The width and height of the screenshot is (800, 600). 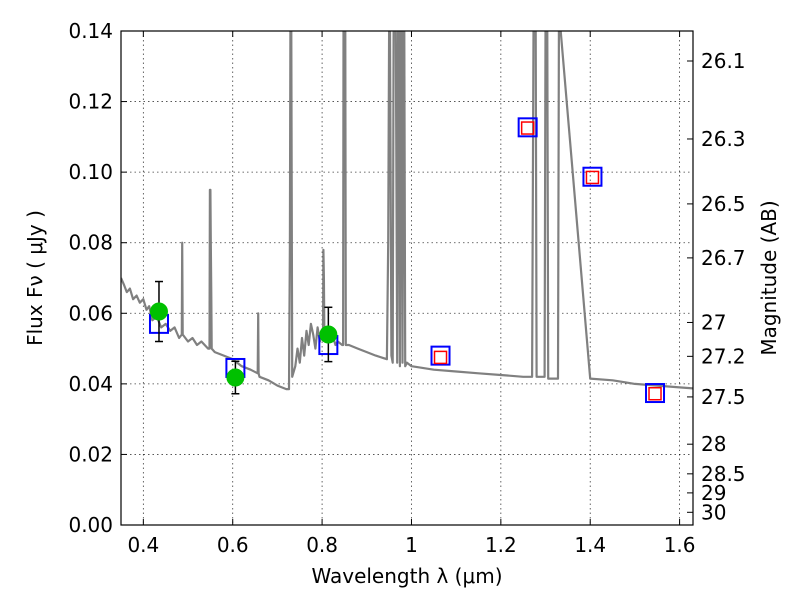 I want to click on y2-tick-label: 26.1, so click(x=723, y=61).